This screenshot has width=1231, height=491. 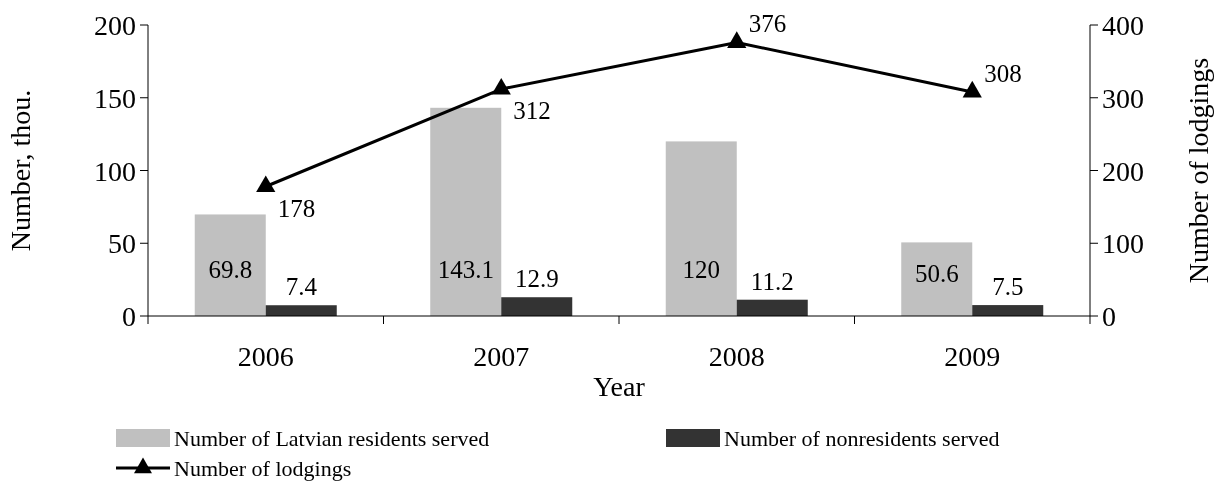 What do you see at coordinates (1123, 171) in the screenshot?
I see `y2-tick-label: 200` at bounding box center [1123, 171].